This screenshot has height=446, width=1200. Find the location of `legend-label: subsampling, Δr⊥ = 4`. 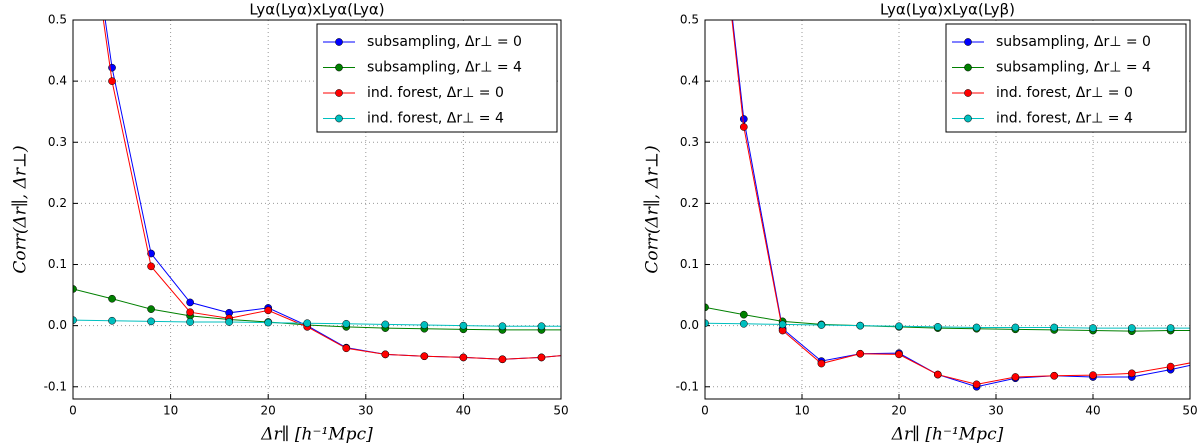

legend-label: subsampling, Δr⊥ = 4 is located at coordinates (1073, 68).